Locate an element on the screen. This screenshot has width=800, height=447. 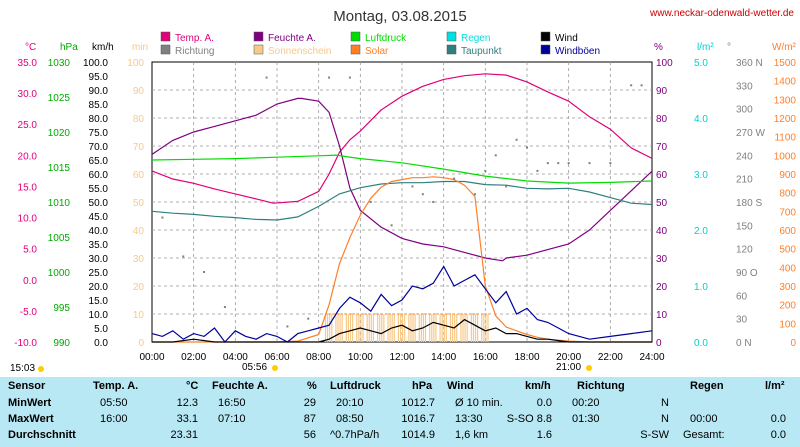
axis-tick-label: 90 O is located at coordinates (747, 273).